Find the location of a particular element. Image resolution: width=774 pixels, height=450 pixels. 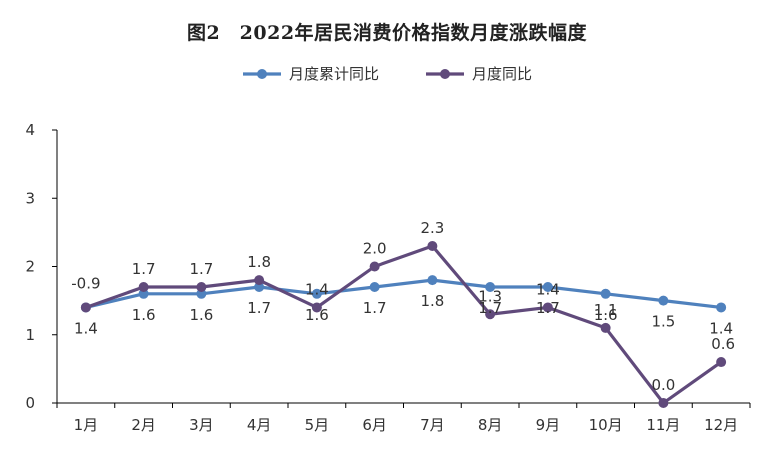

x-tick-label: 10月 is located at coordinates (606, 425).